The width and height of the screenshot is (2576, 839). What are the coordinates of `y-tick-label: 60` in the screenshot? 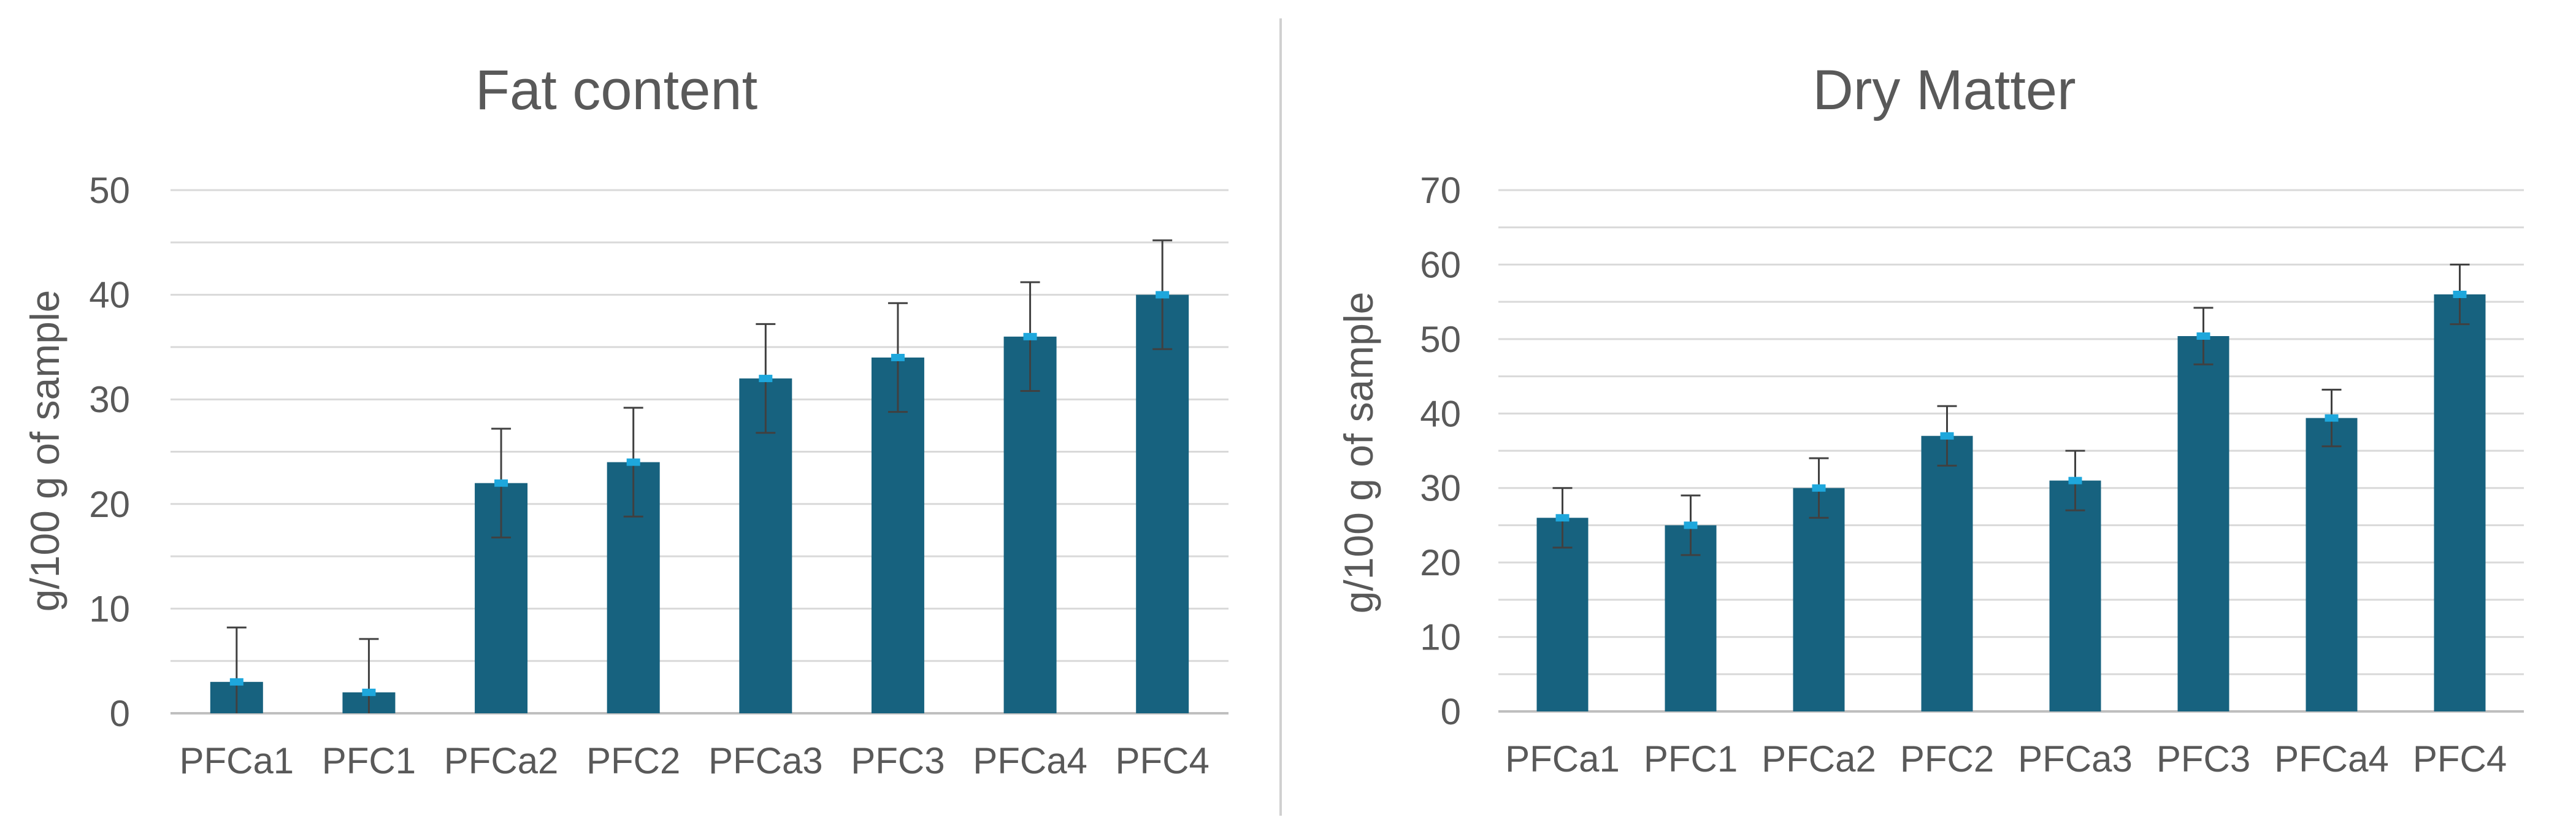 It's located at (1440, 264).